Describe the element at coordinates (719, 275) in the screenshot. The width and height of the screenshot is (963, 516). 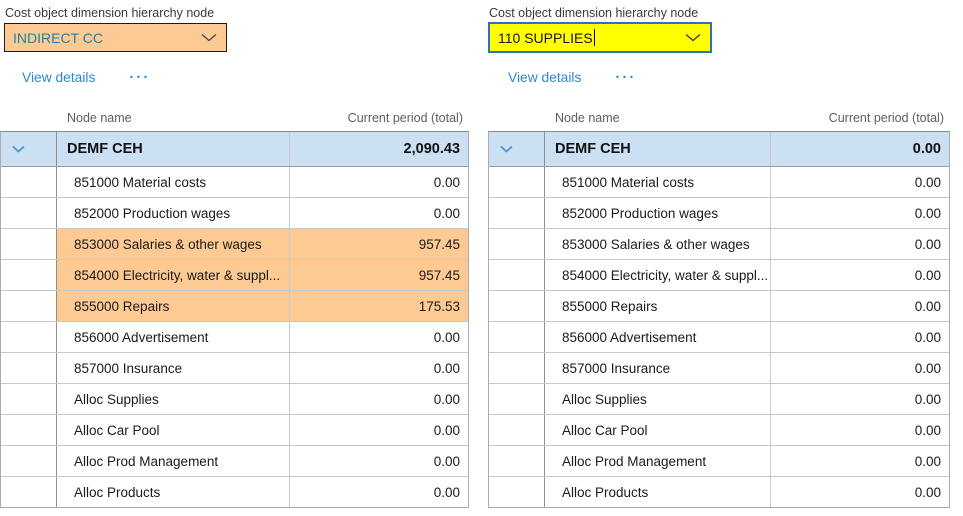
I see `table-row: 854000 Electricity, water & suppl... 0.00` at that location.